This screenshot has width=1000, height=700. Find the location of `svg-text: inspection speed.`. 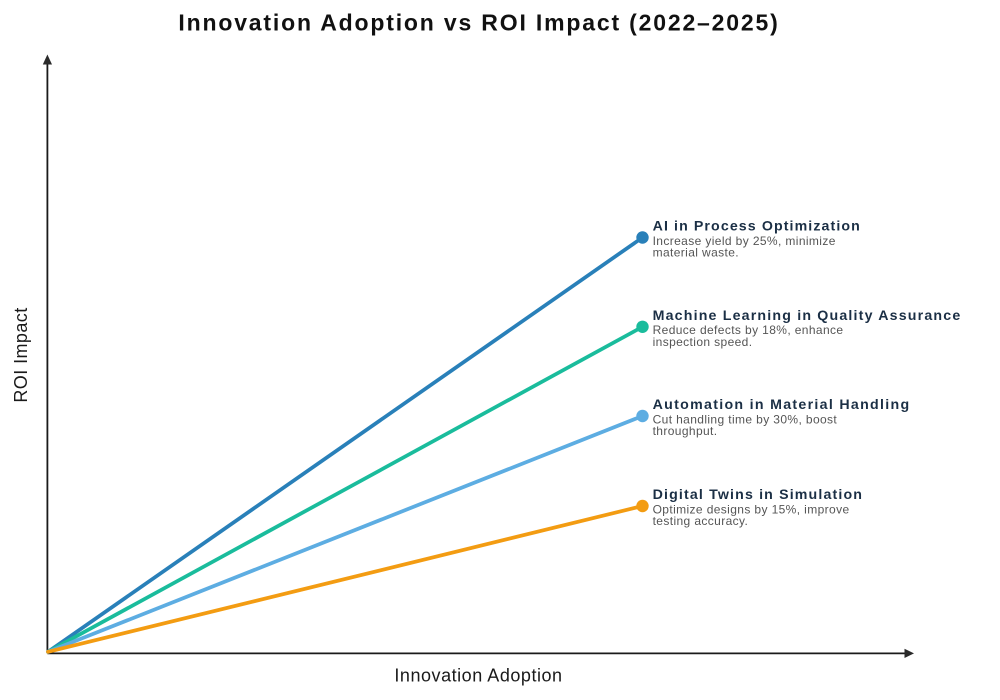

svg-text: inspection speed. is located at coordinates (703, 342).